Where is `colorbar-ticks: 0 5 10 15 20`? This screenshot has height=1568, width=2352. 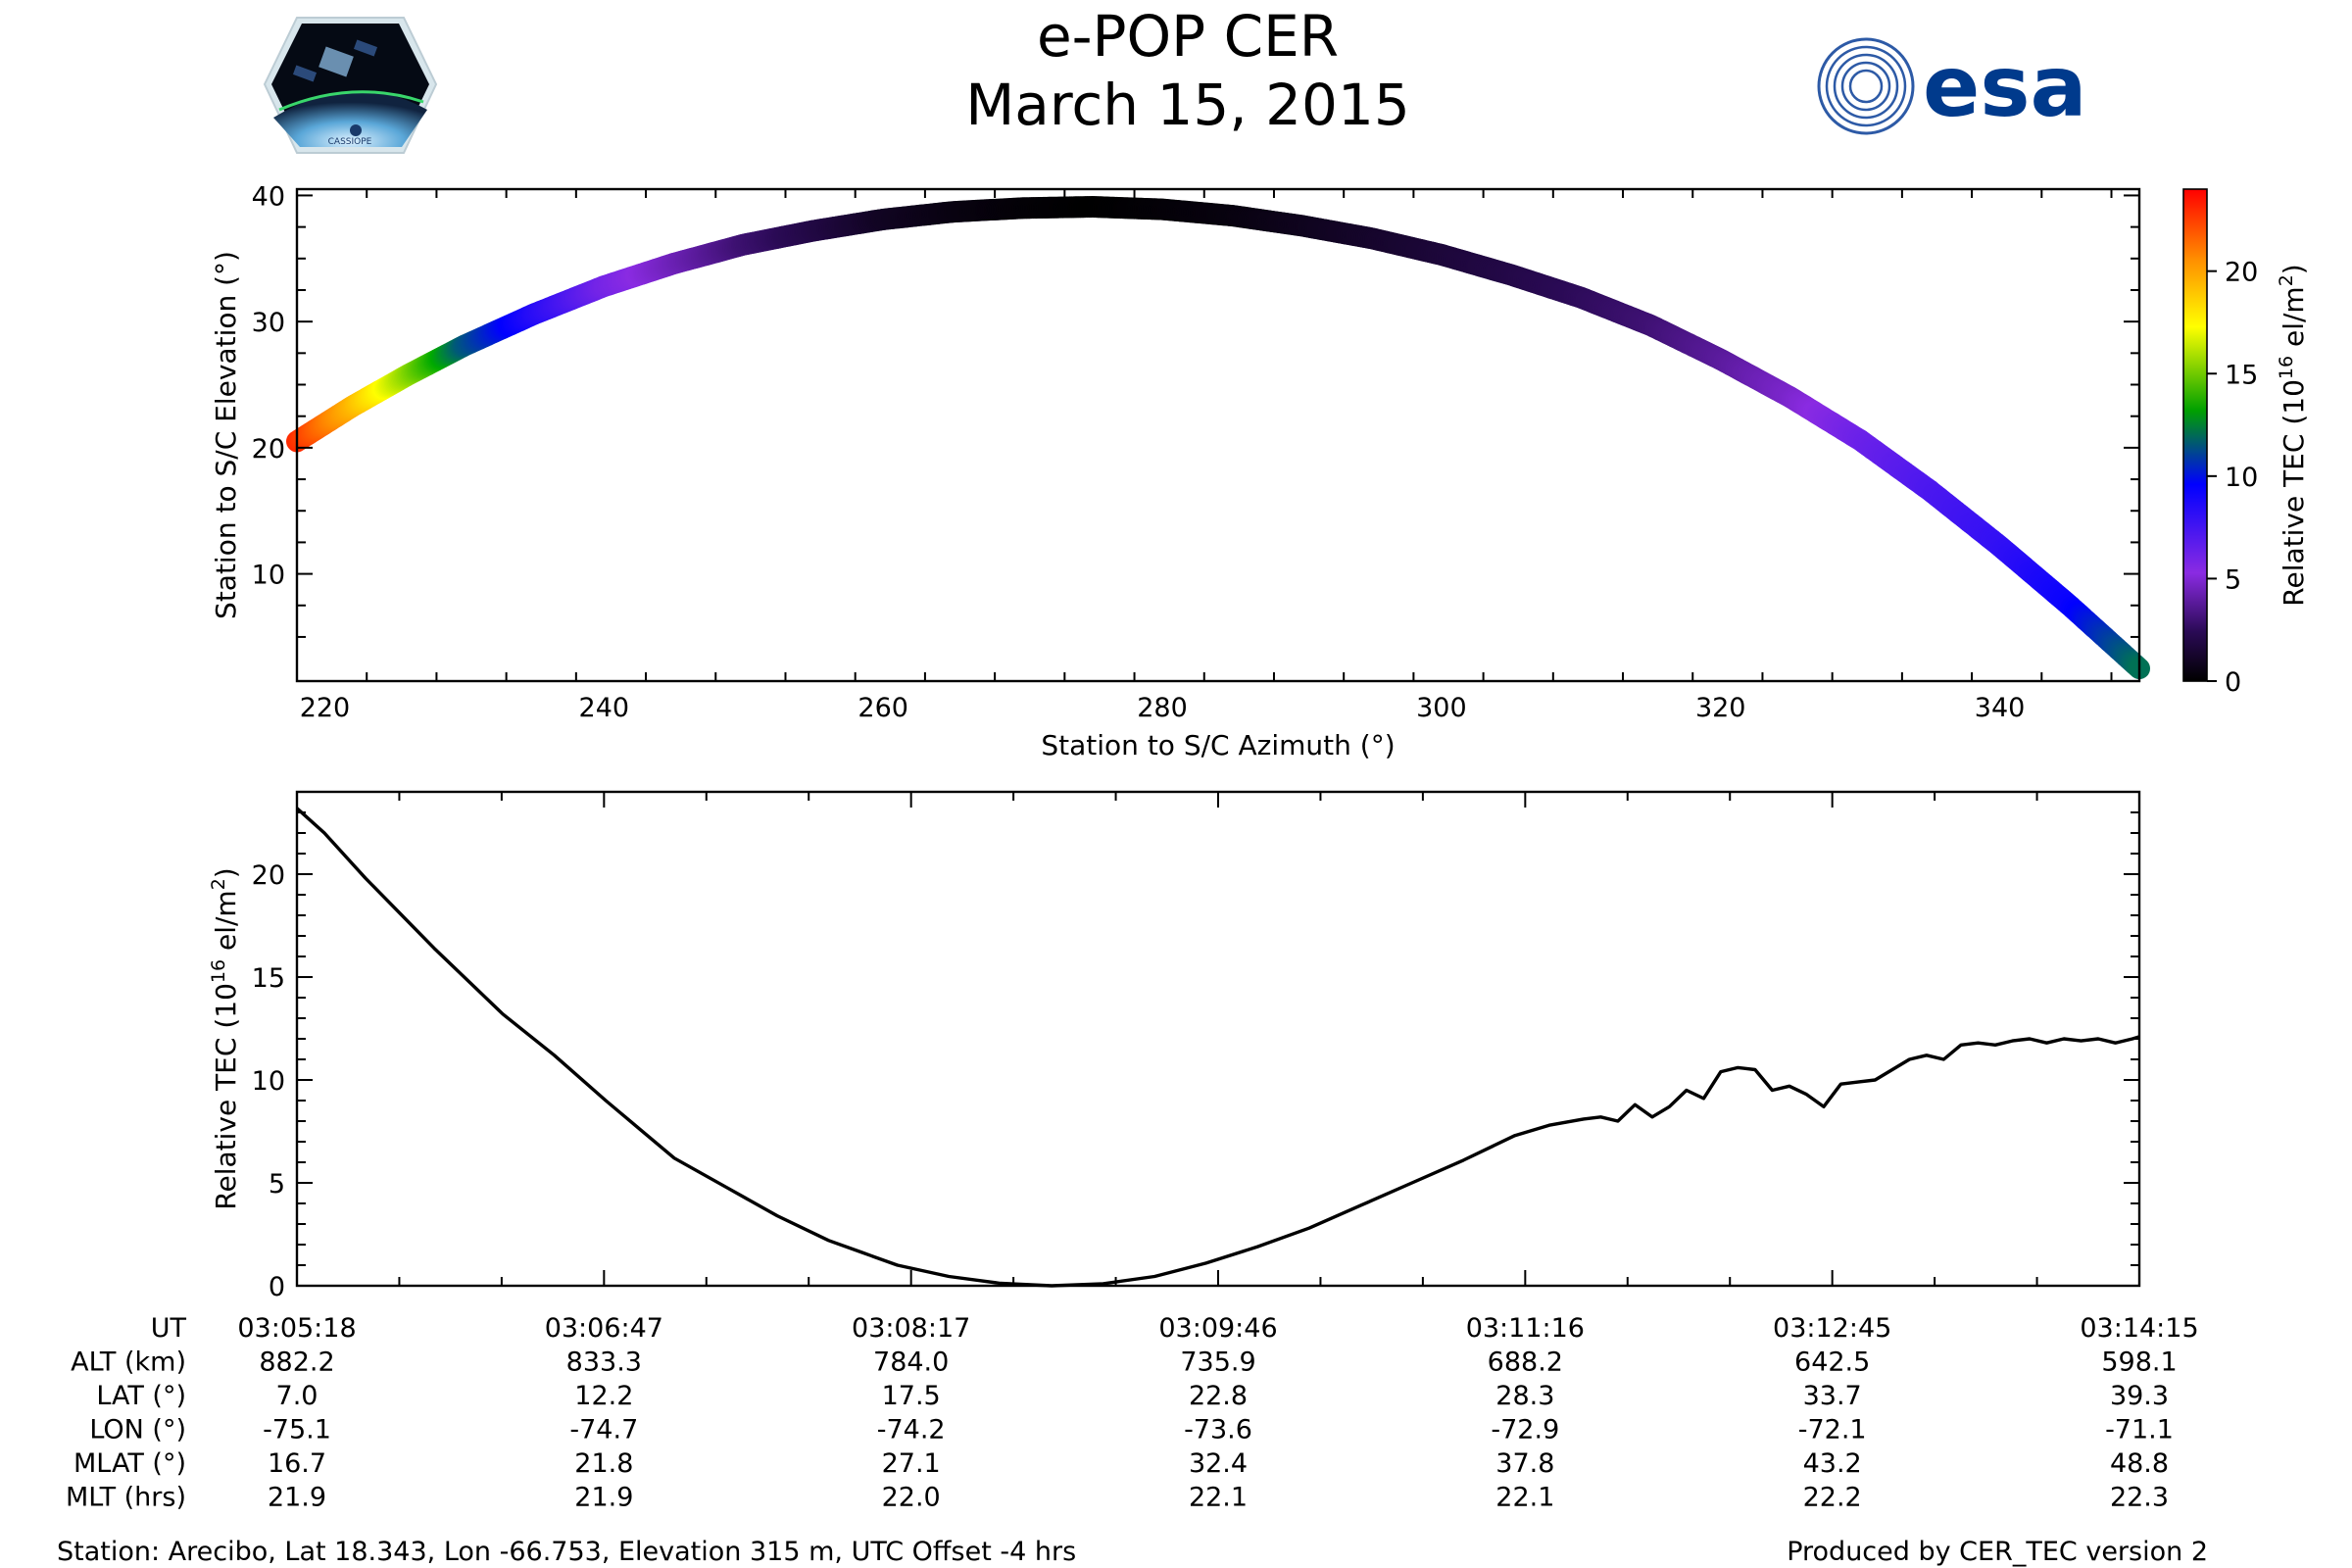 colorbar-ticks: 0 5 10 15 20 is located at coordinates (2232, 478).